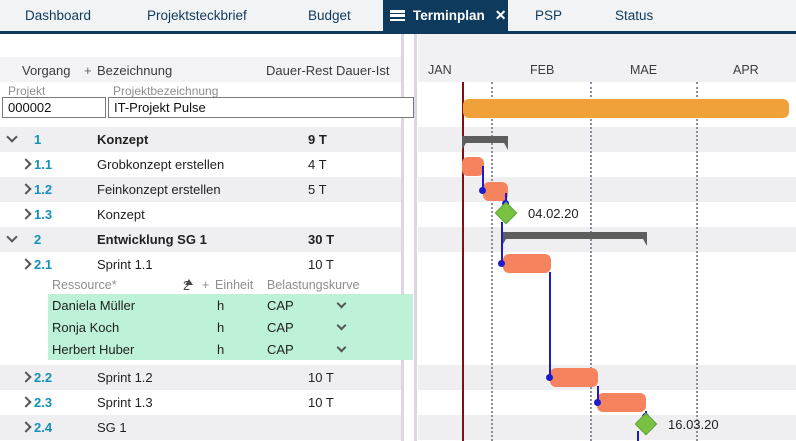 The image size is (796, 441). I want to click on task-row-sg1-milestone: 2.4 SG 1, so click(398, 427).